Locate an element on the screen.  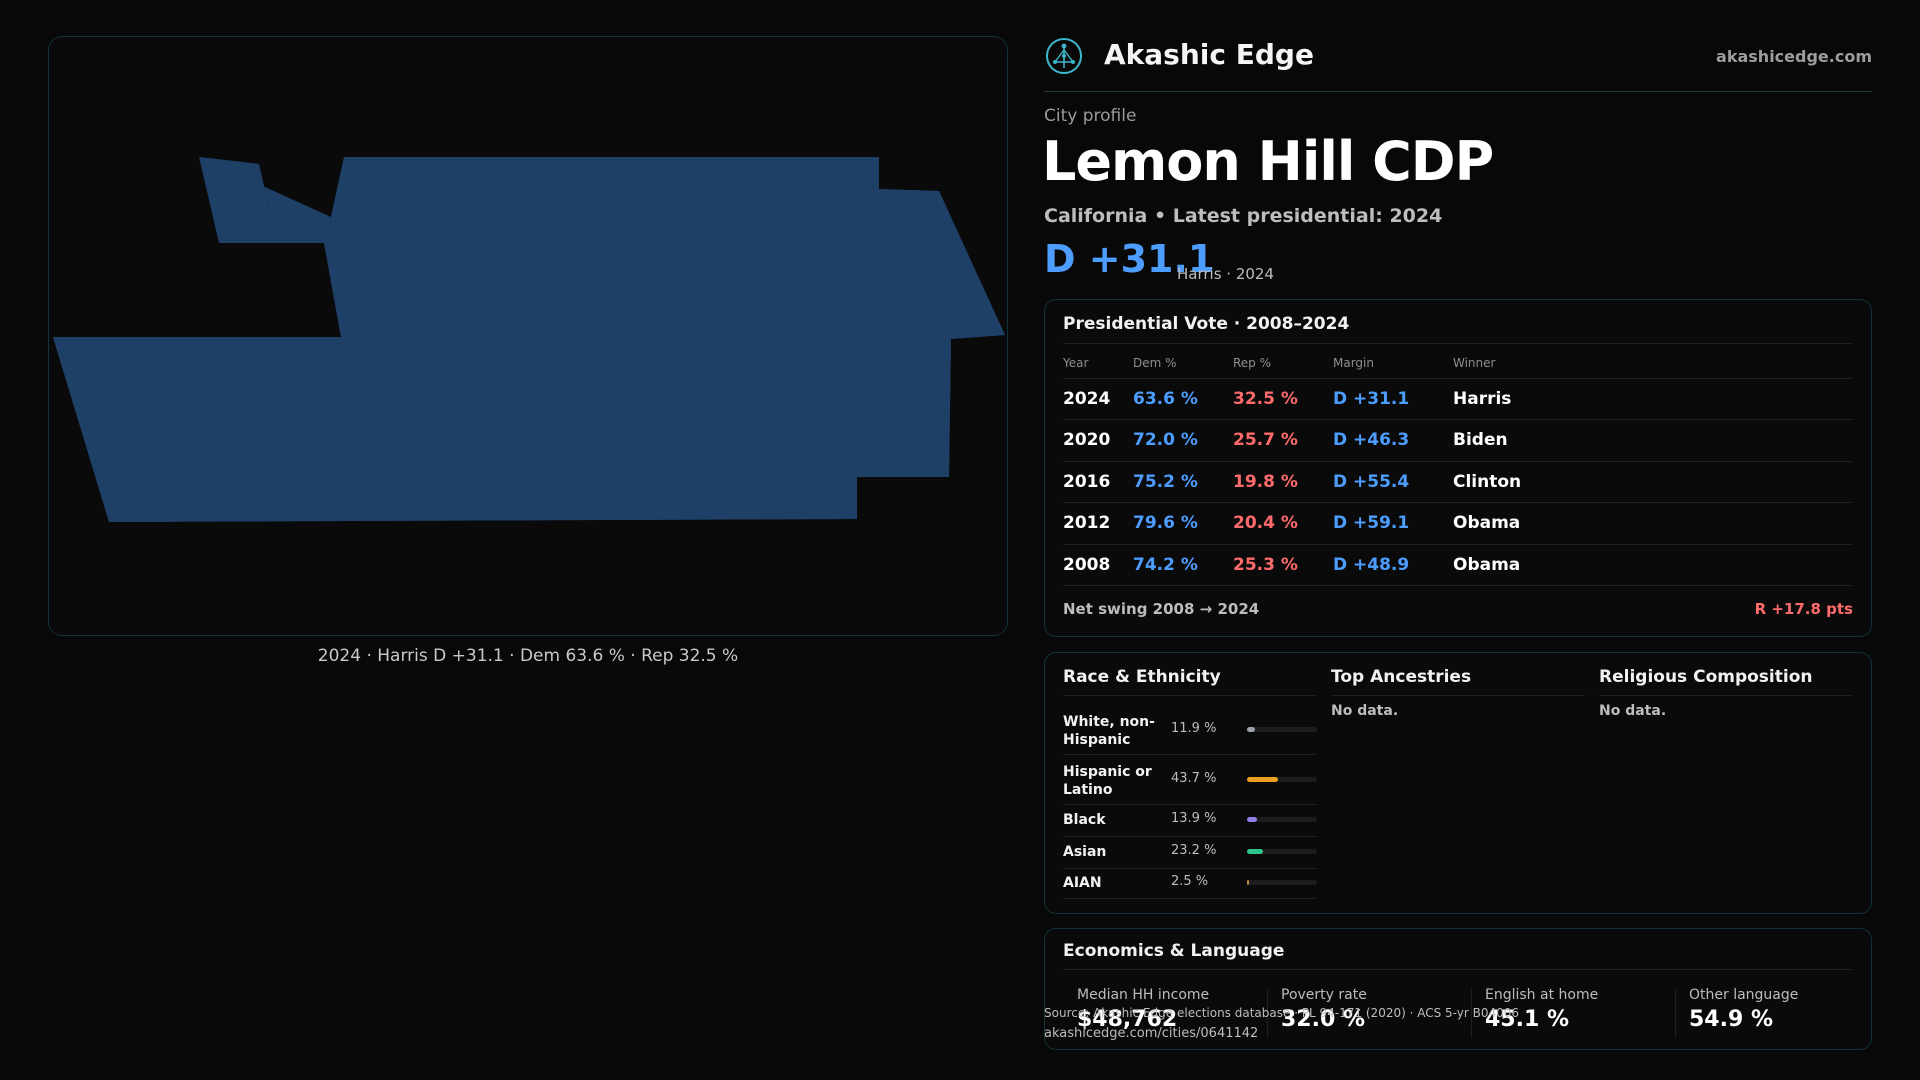
cell-rep: 20.4 % is located at coordinates (1283, 523).